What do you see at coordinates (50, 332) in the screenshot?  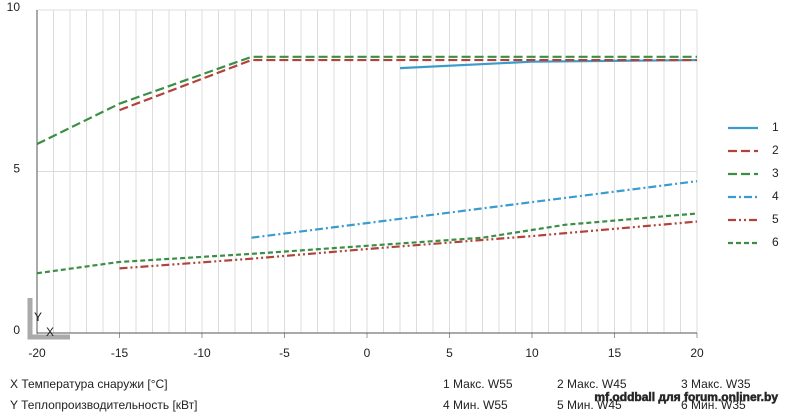 I see `axis-marker-x: X` at bounding box center [50, 332].